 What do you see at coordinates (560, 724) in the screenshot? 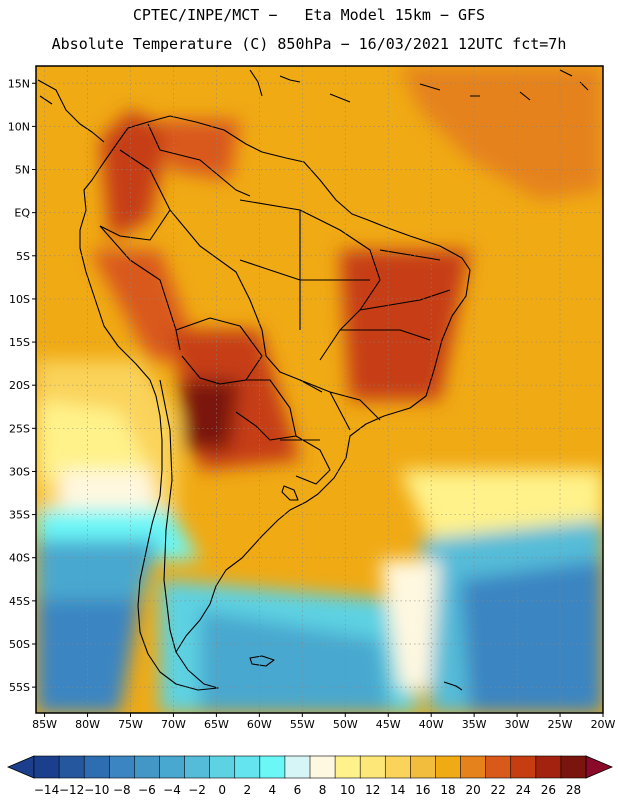
I see `lon-tick-label: 25W` at bounding box center [560, 724].